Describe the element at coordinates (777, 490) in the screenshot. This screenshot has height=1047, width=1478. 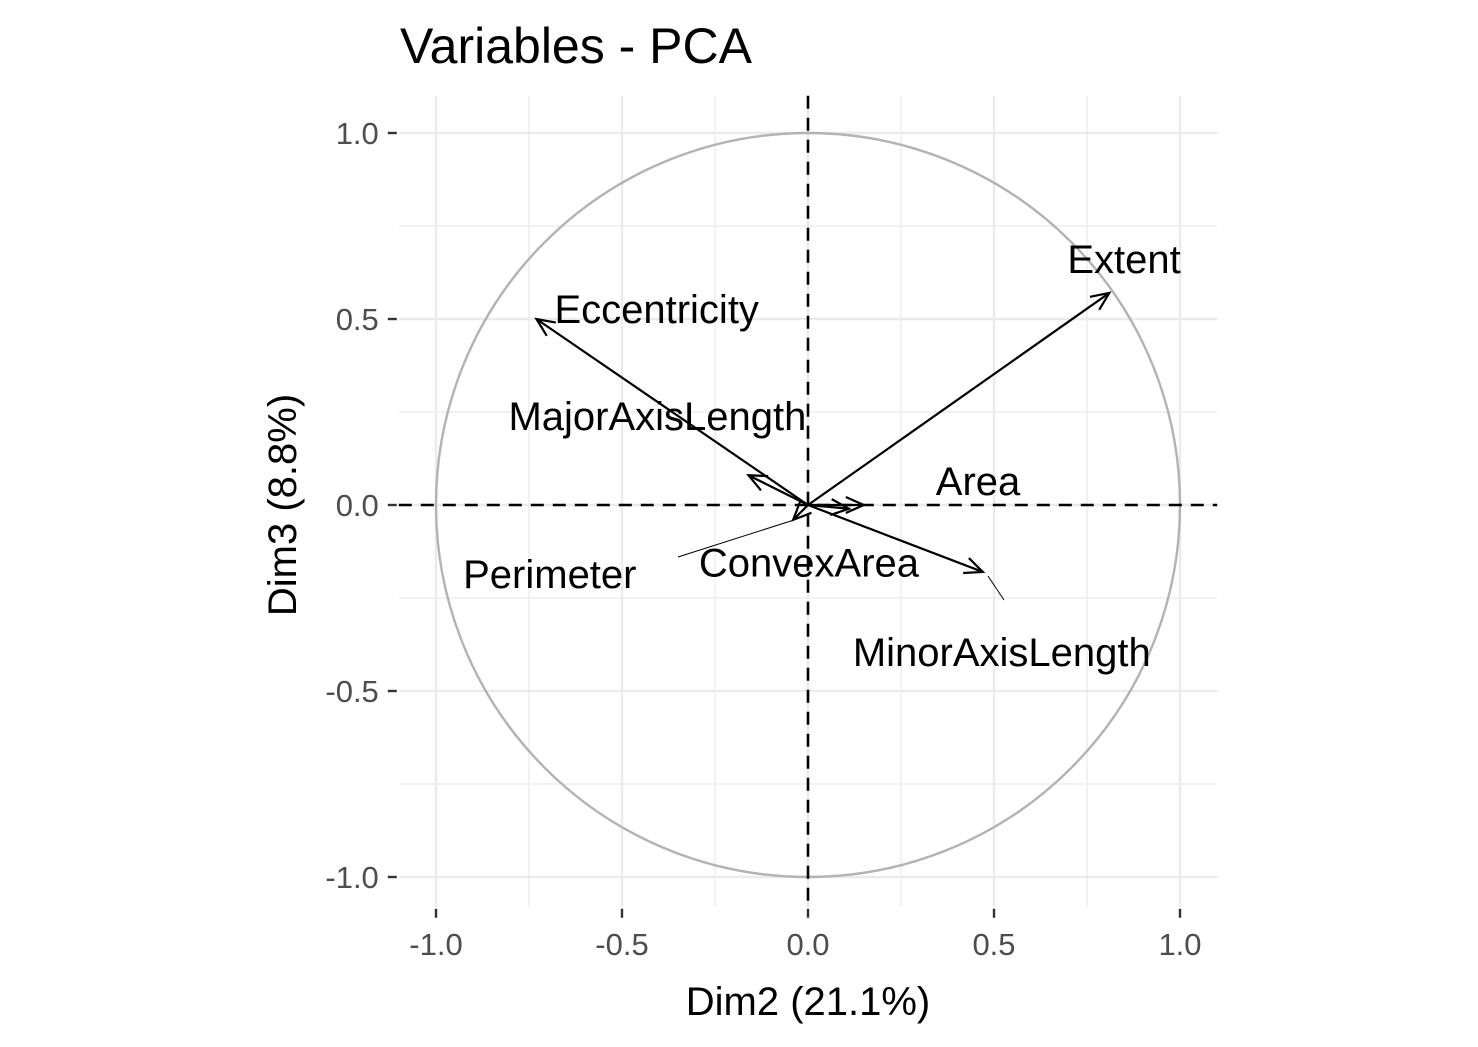
I see `arrow-majoraxislength` at that location.